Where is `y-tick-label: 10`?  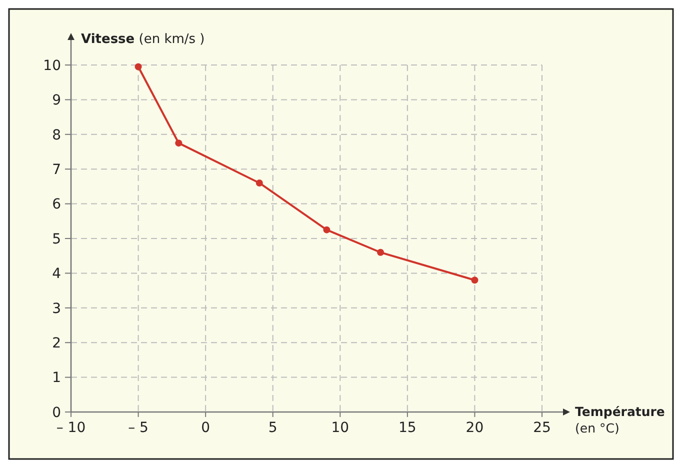 y-tick-label: 10 is located at coordinates (52, 66).